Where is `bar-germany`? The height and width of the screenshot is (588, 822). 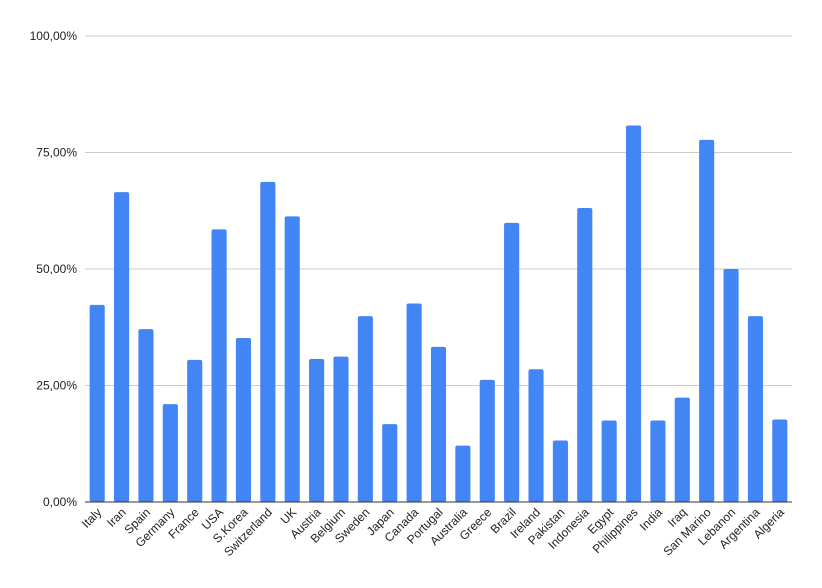 bar-germany is located at coordinates (170, 453).